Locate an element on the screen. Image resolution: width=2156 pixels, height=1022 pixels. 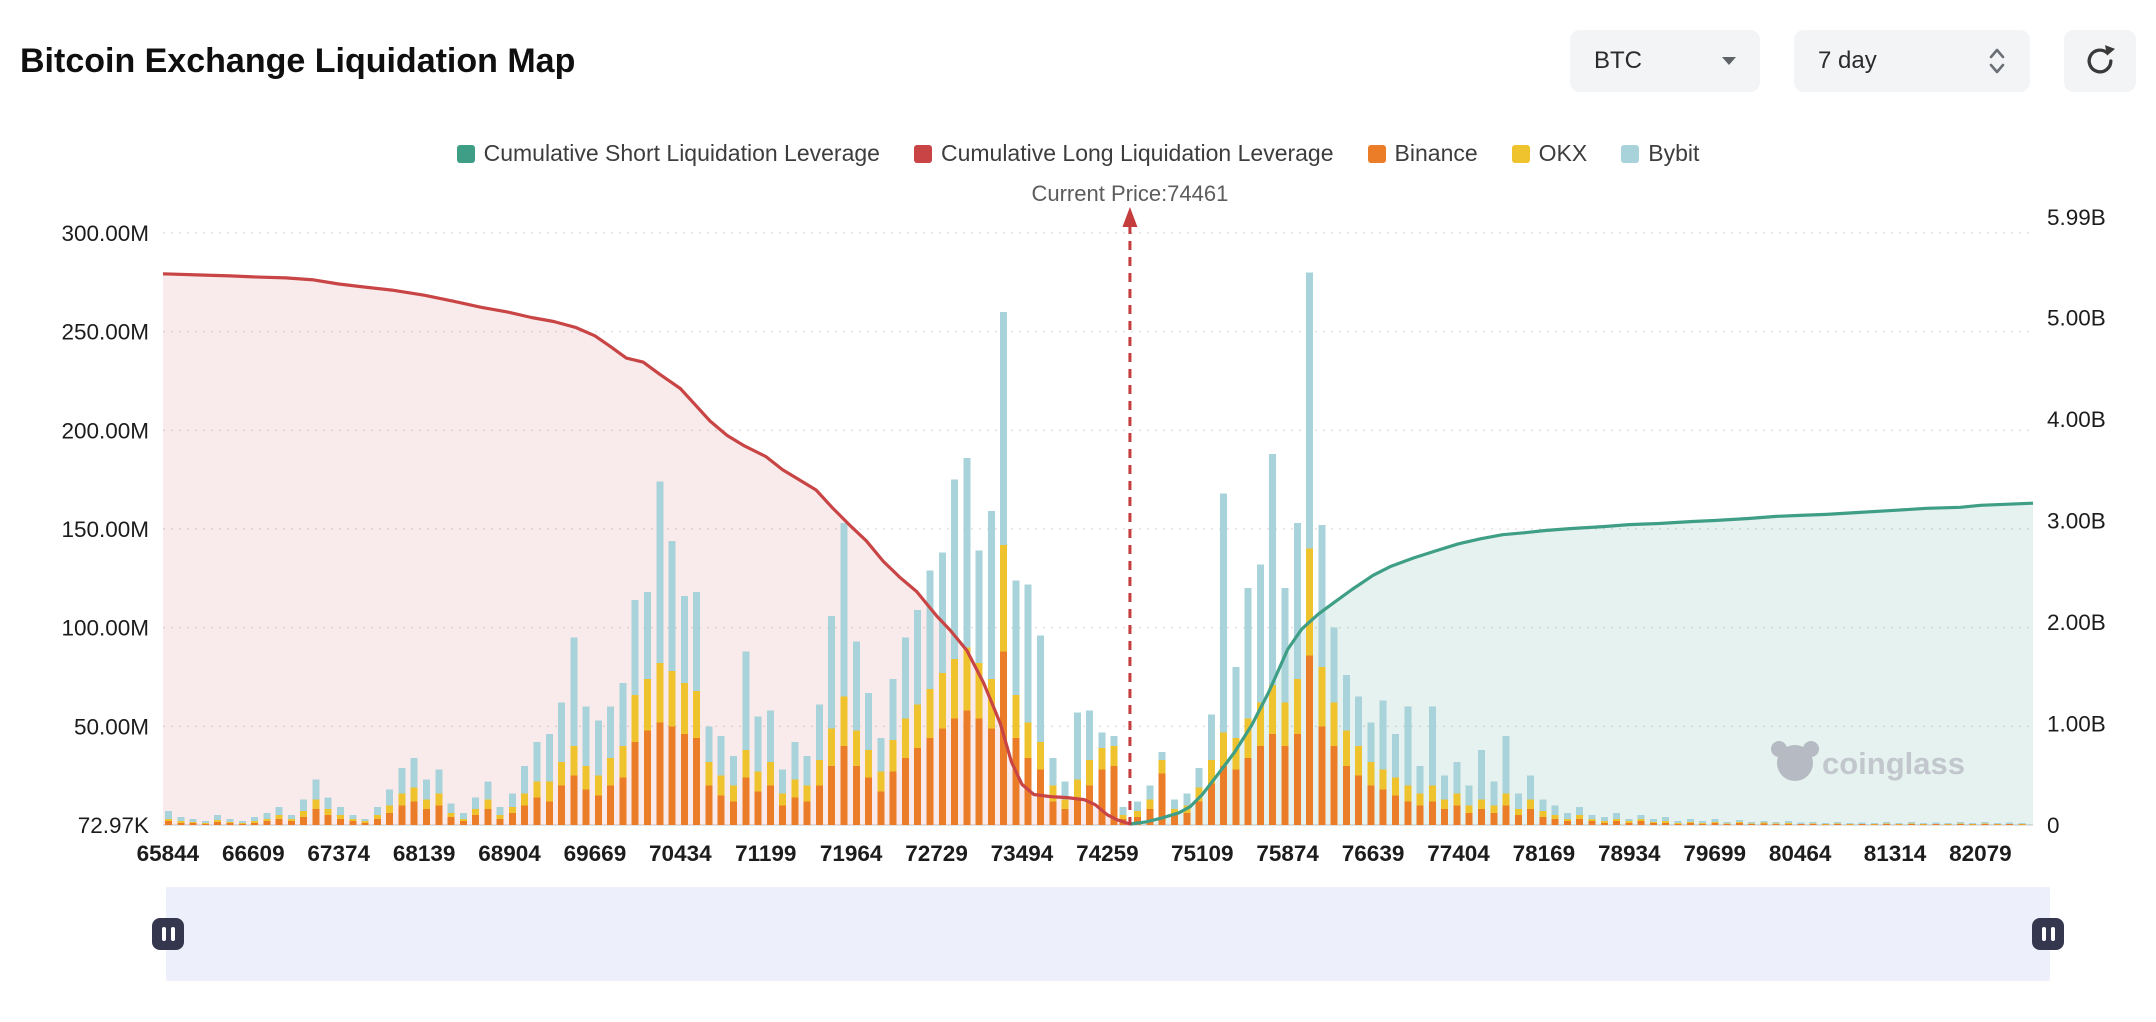
range-slider is located at coordinates (1108, 934).